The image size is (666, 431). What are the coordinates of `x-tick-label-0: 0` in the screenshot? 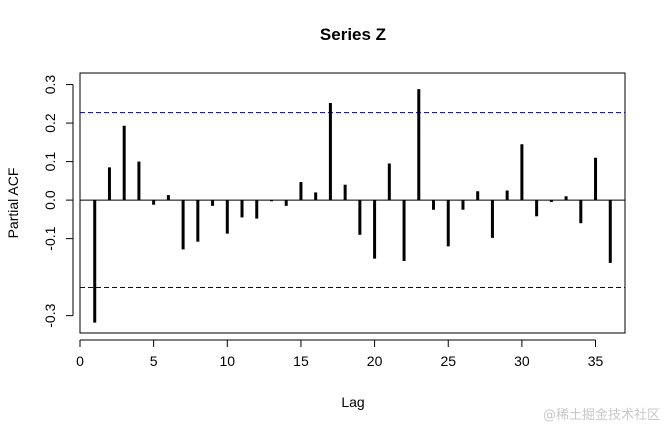 It's located at (80, 361).